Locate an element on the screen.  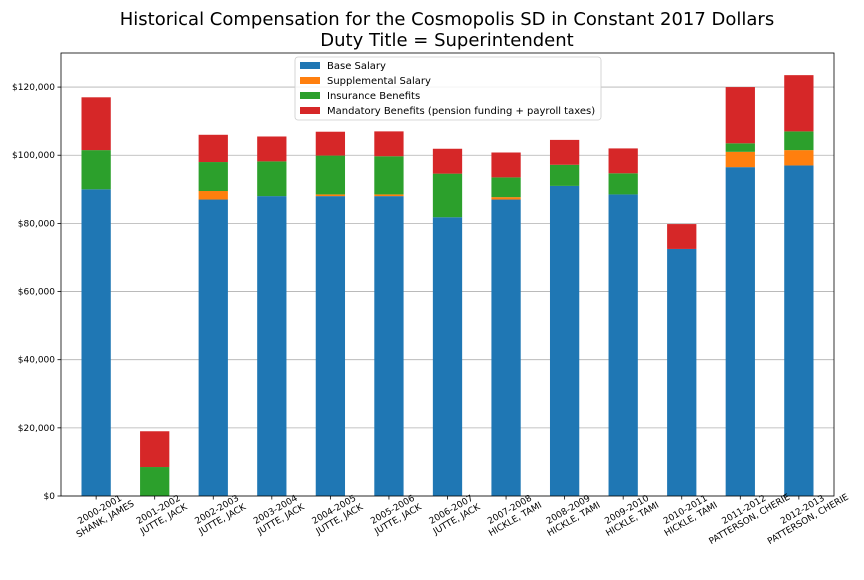
legend-box is located at coordinates (448, 88).